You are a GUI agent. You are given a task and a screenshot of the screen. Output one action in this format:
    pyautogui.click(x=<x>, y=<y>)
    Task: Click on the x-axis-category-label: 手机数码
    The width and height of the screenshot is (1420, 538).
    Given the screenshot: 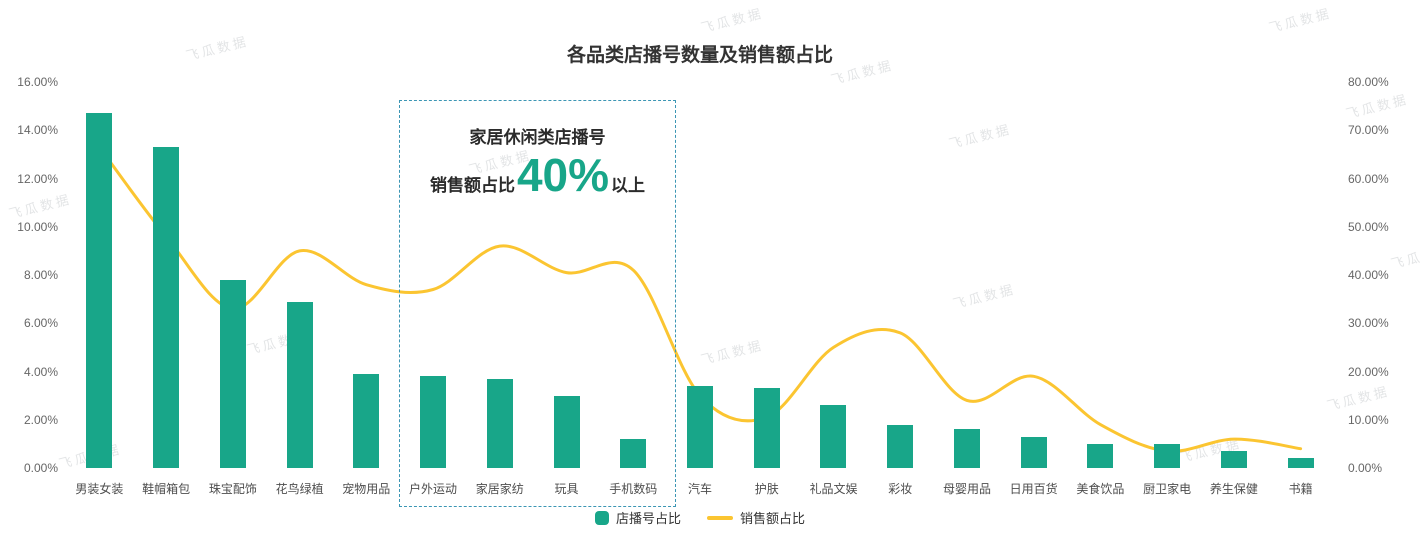 What is the action you would take?
    pyautogui.click(x=633, y=489)
    